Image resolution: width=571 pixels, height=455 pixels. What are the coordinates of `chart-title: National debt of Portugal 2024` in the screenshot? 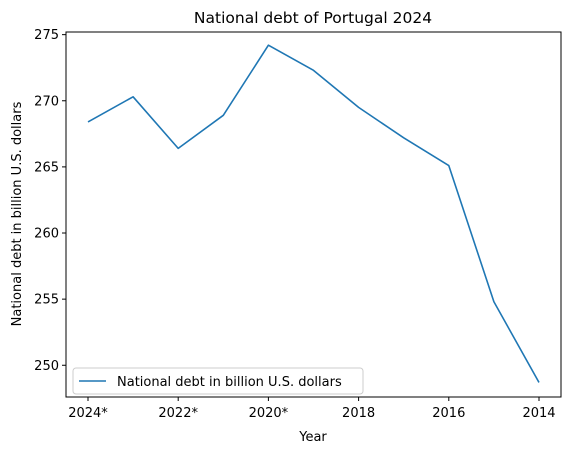 It's located at (313, 18).